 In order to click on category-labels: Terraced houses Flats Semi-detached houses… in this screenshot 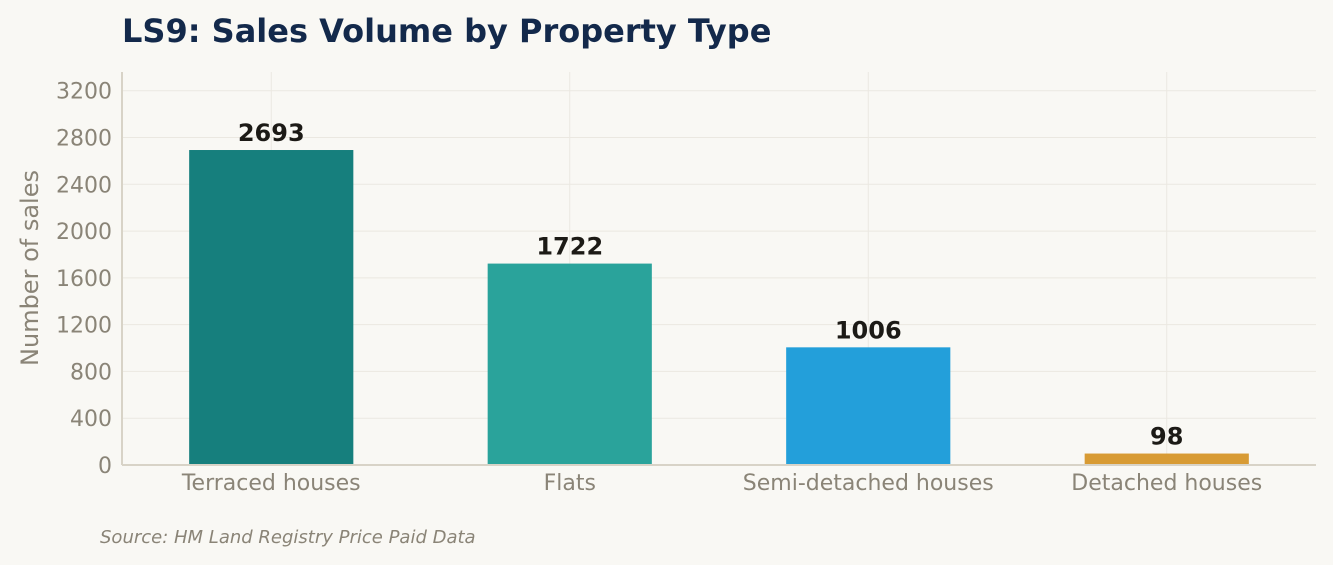, I will do `click(721, 483)`.